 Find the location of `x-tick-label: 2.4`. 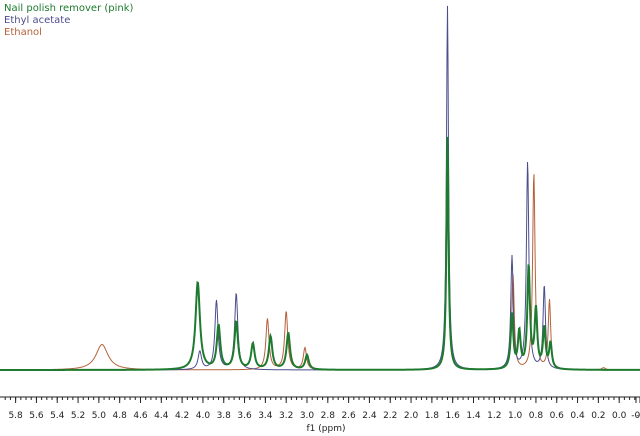

x-tick-label: 2.4 is located at coordinates (369, 416).